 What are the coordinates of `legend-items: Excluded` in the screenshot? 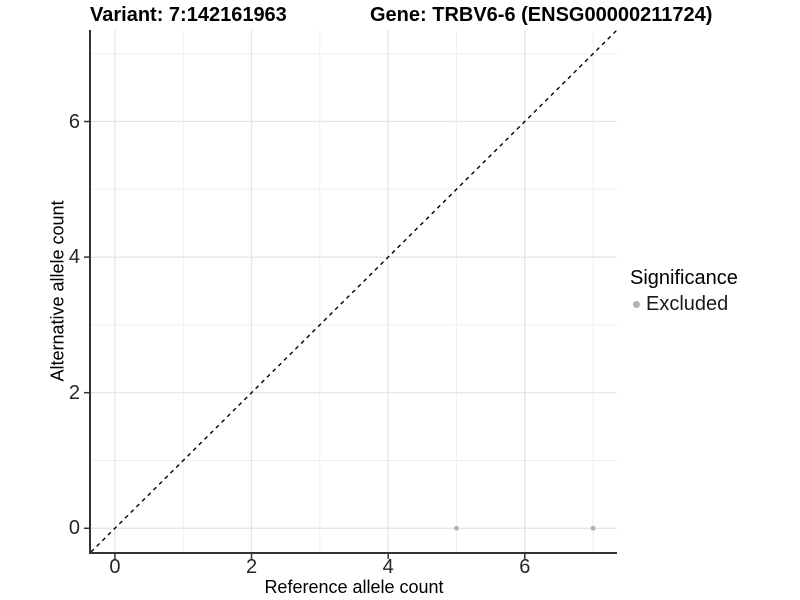 It's located at (684, 304).